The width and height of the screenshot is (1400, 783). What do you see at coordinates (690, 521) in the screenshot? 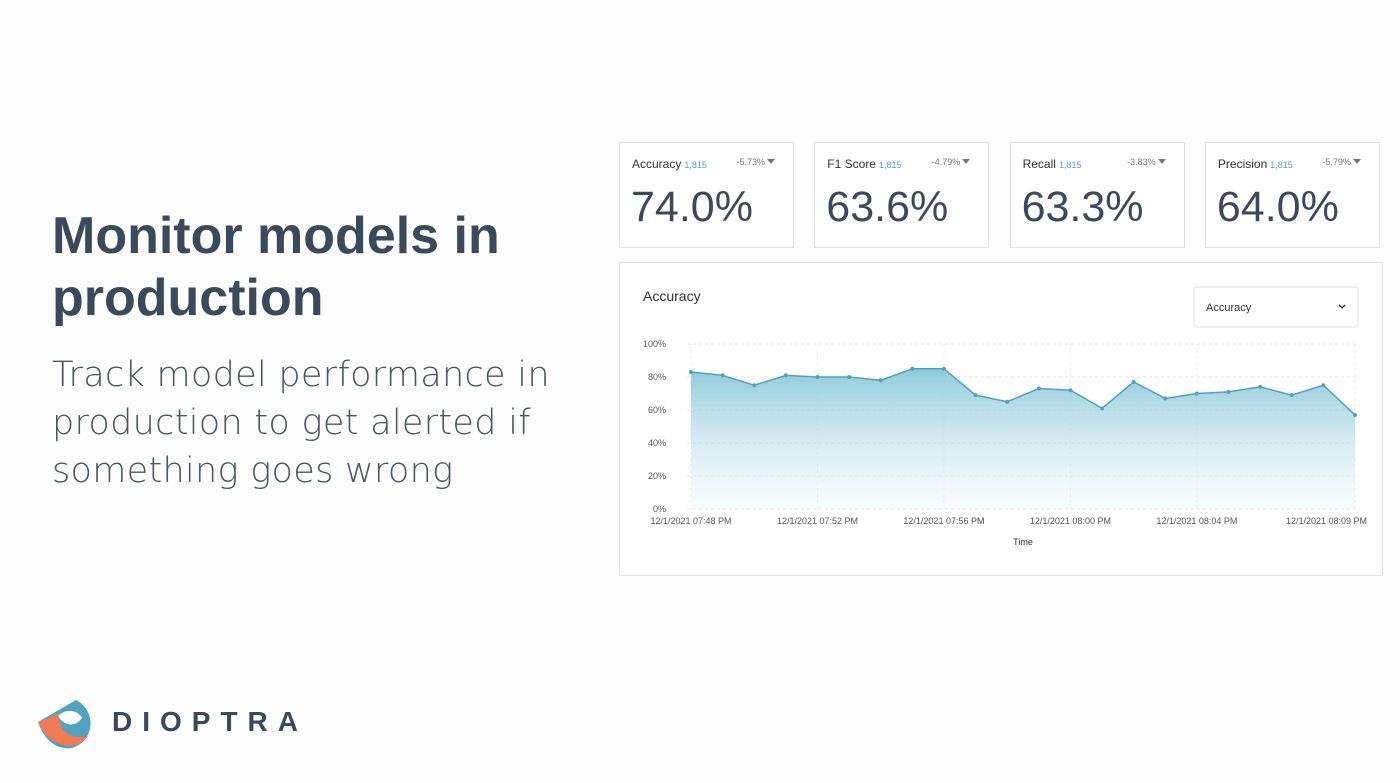
I see `x-tick-label: 12/1/2021 07:48 PM` at bounding box center [690, 521].